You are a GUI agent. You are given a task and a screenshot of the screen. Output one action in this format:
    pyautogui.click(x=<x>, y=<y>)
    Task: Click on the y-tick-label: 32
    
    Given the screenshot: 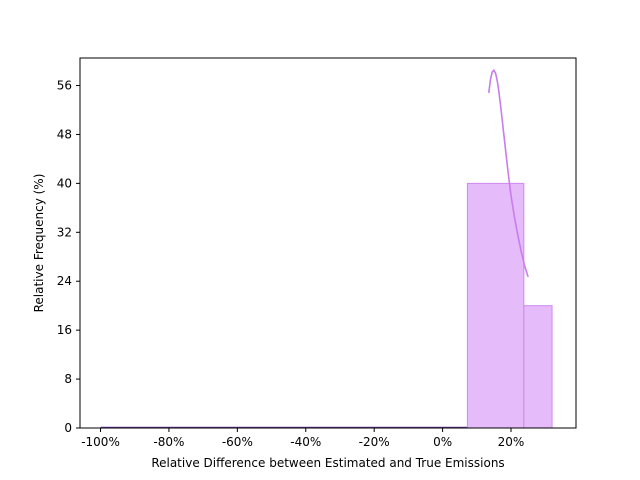 What is the action you would take?
    pyautogui.click(x=64, y=232)
    